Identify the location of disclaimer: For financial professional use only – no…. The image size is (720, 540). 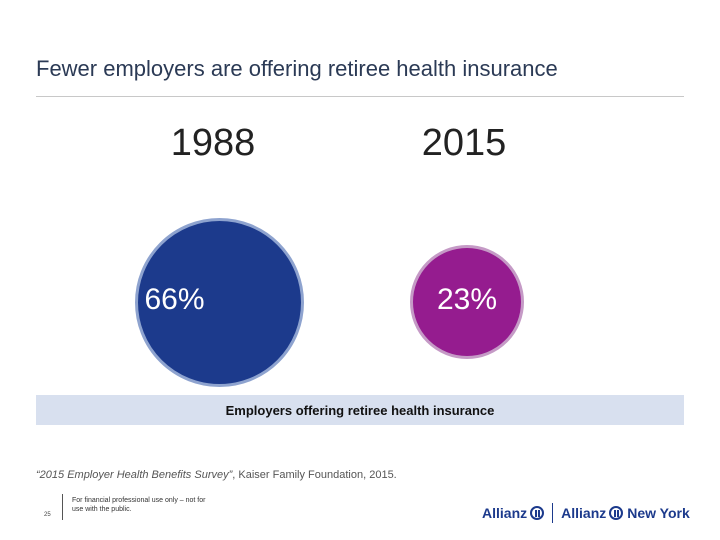
(139, 505).